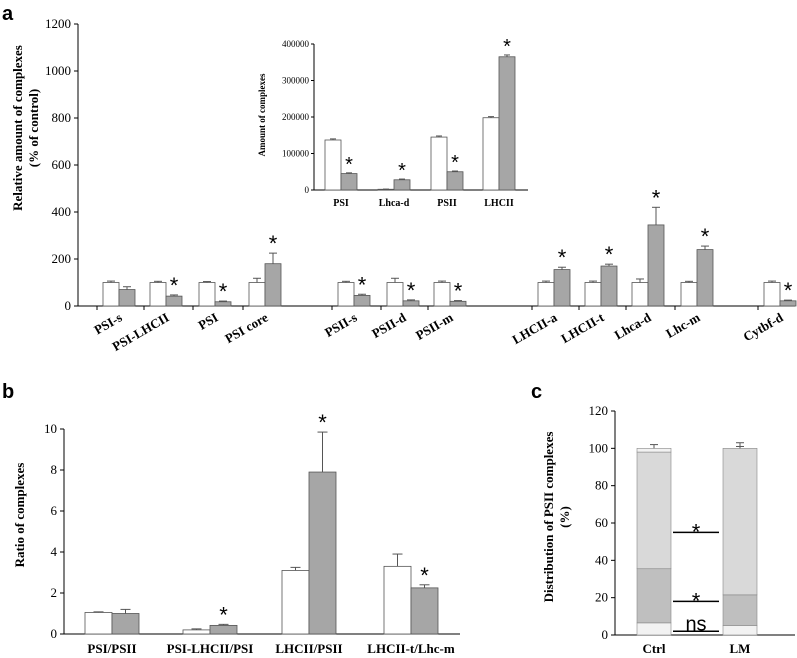 The image size is (797, 658). What do you see at coordinates (54, 469) in the screenshot?
I see `b-y-tick-label: 8` at bounding box center [54, 469].